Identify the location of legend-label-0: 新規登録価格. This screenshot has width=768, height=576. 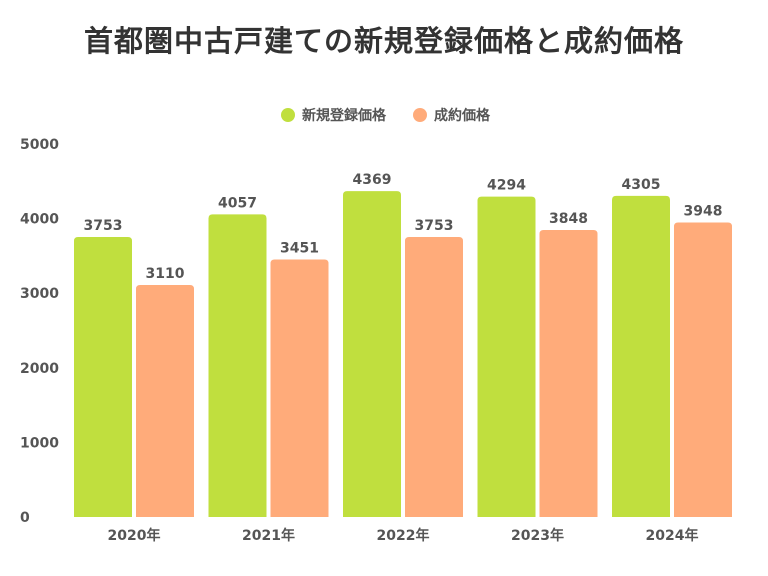
(344, 115).